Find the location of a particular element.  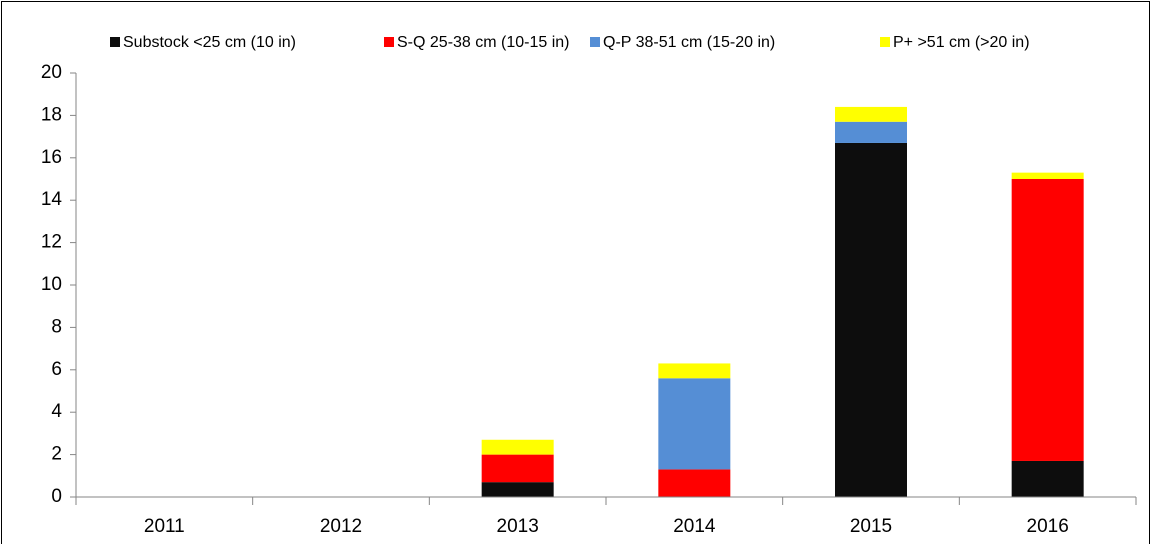

y-tick-label: 4 is located at coordinates (56, 411).